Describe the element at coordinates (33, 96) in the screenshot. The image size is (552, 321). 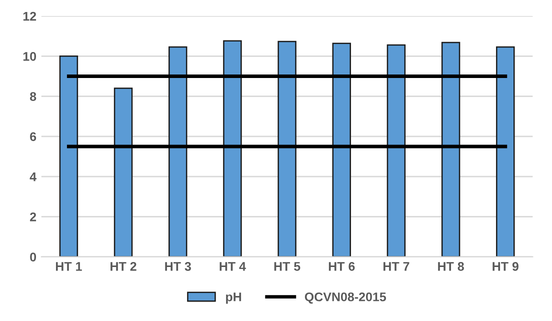
I see `y-tick-label: 8` at that location.